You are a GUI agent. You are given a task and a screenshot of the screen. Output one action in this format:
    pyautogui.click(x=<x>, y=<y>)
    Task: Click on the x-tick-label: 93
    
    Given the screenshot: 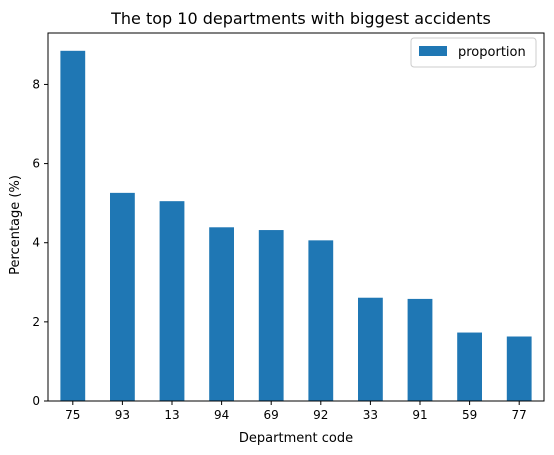 What is the action you would take?
    pyautogui.click(x=122, y=415)
    